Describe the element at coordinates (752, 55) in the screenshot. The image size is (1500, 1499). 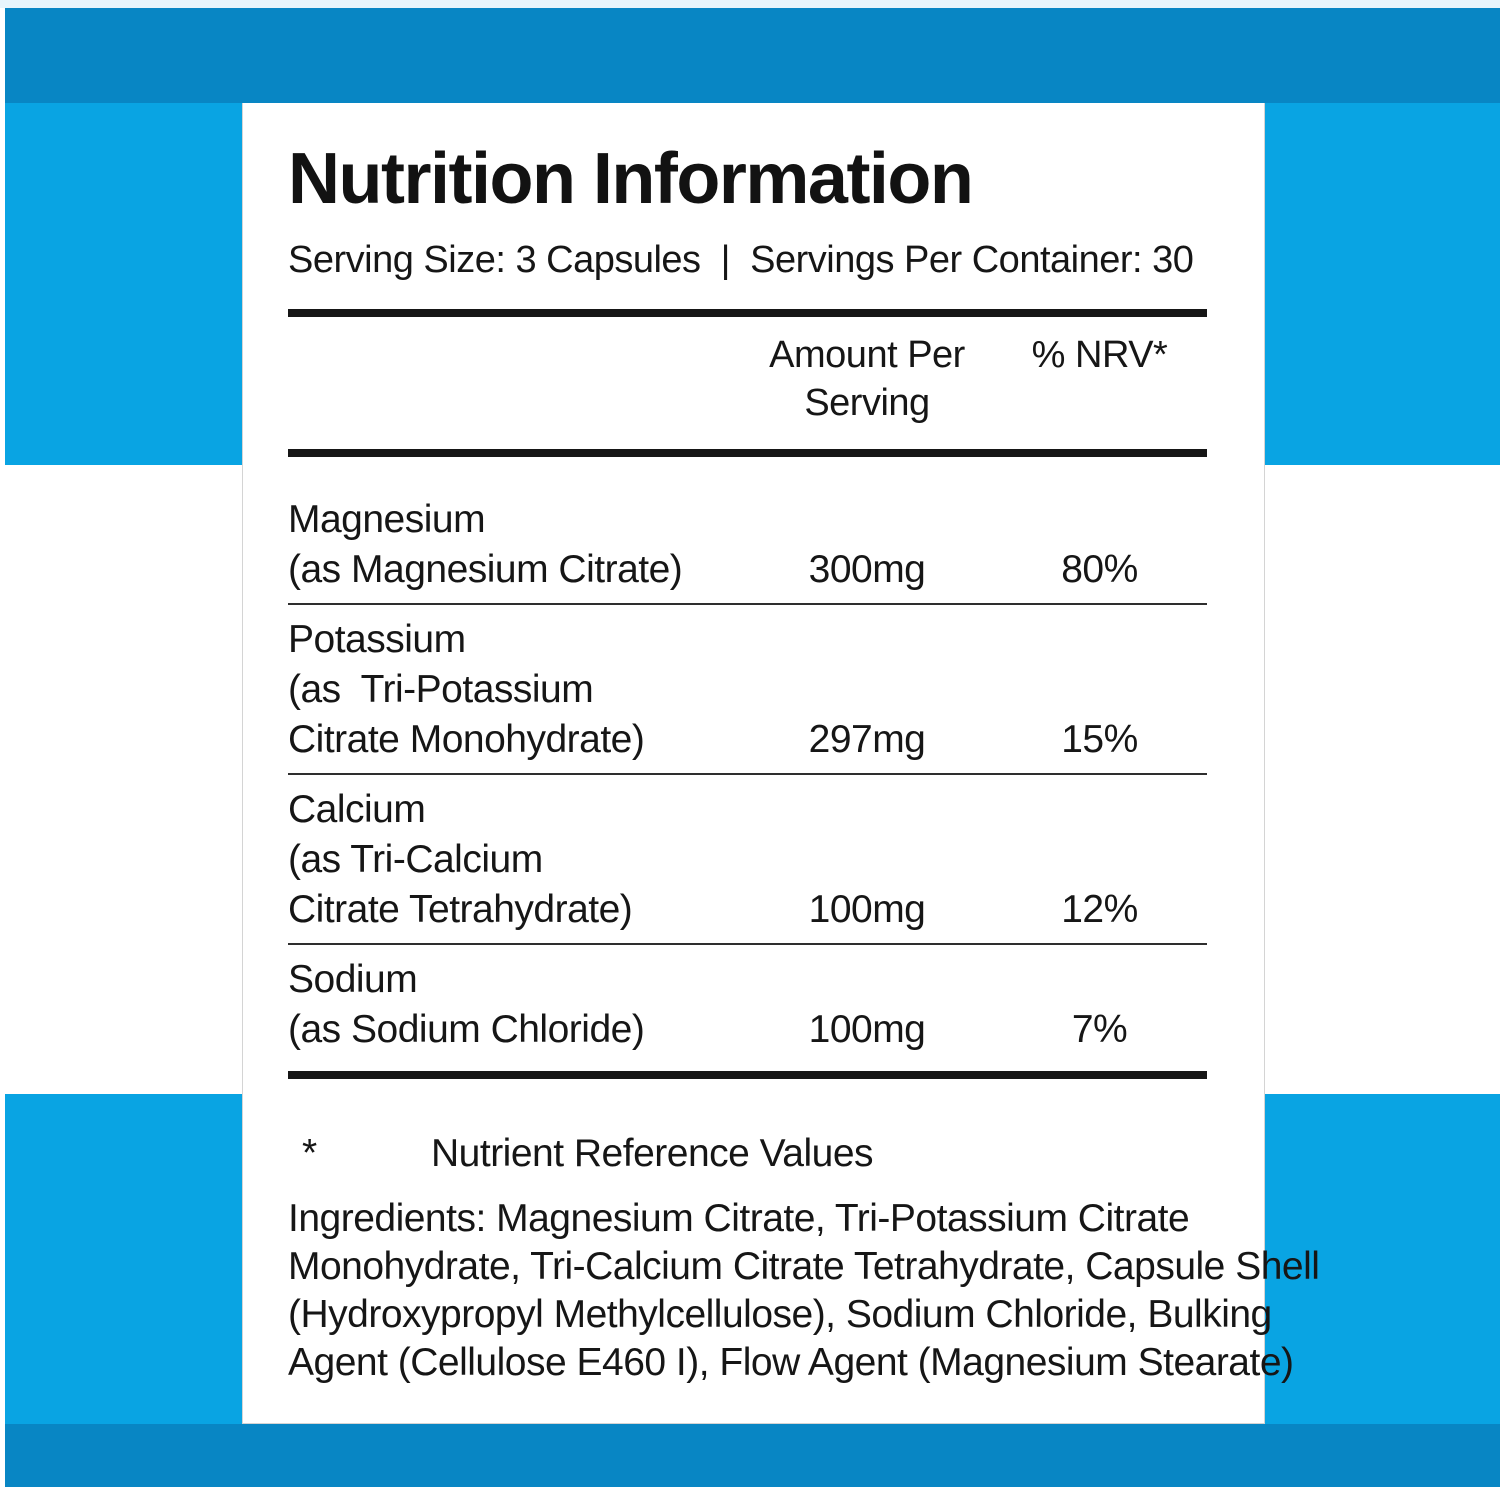
I see `top-dark-blue-band` at that location.